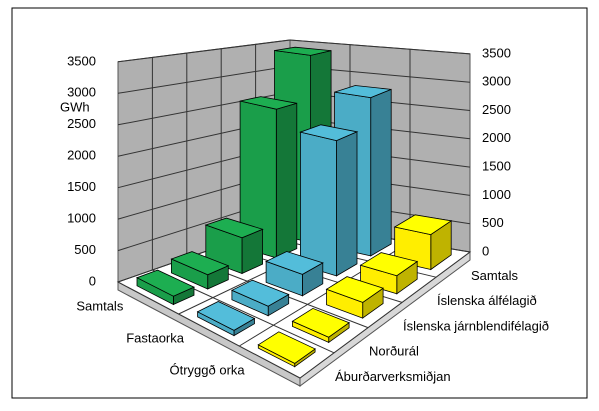 This screenshot has width=599, height=411. Describe the element at coordinates (393, 376) in the screenshot. I see `category-label: Áburðarverksmiðjan` at that location.